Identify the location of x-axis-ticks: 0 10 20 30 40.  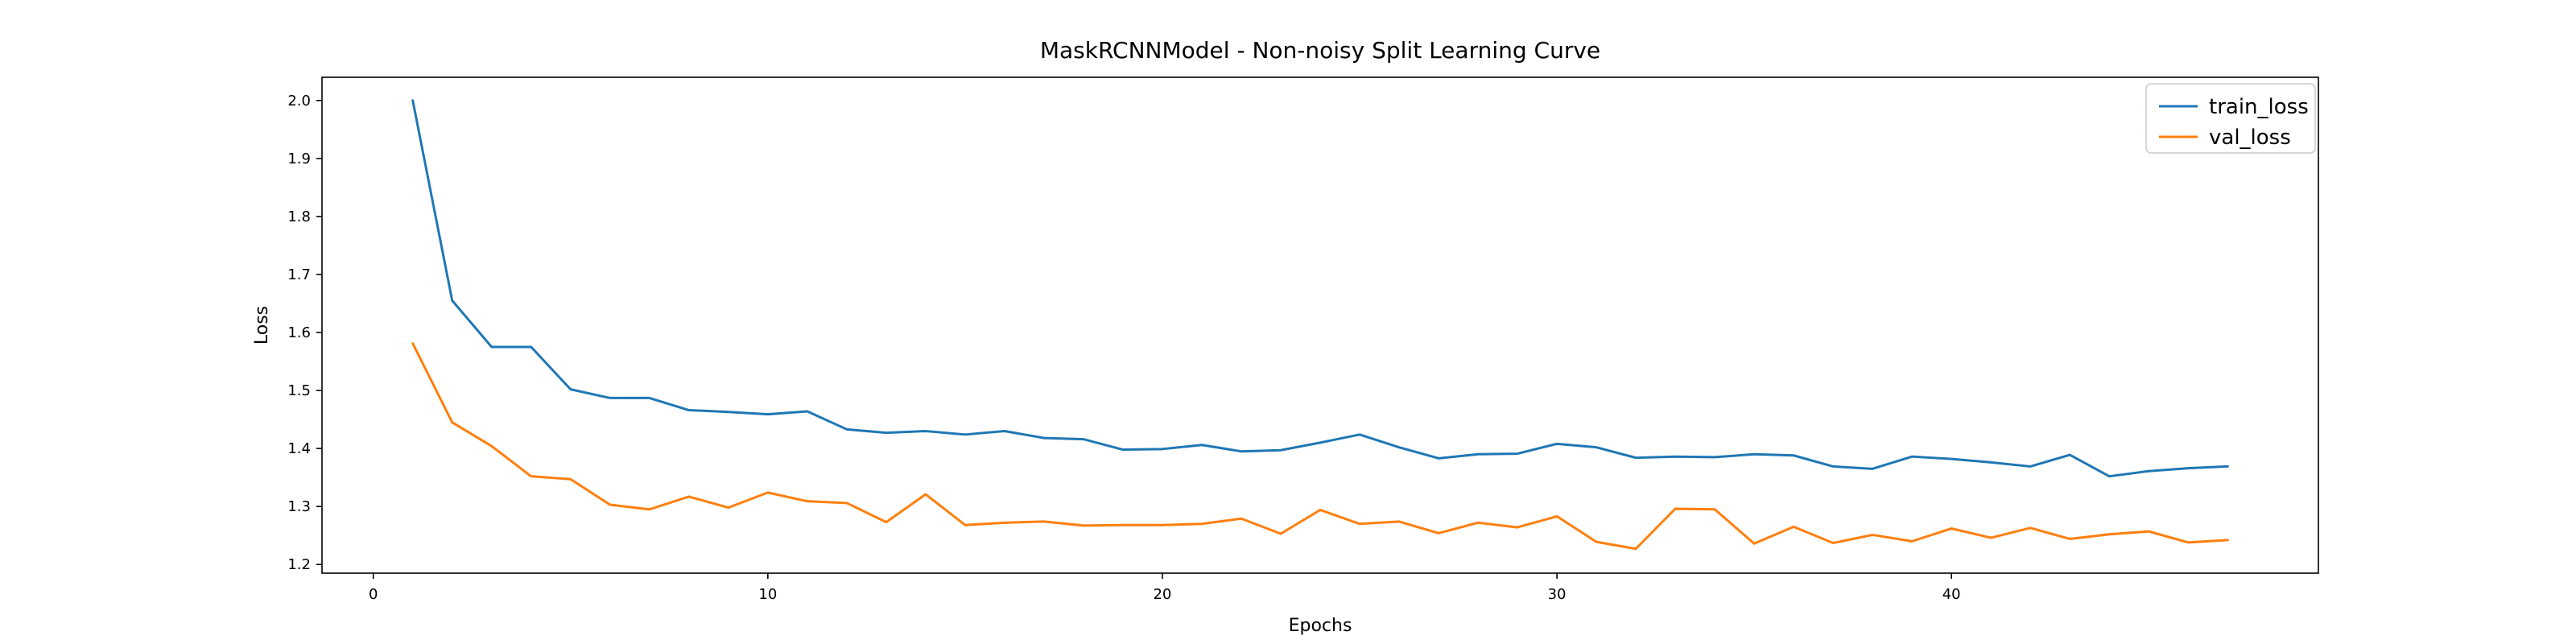
(1165, 588).